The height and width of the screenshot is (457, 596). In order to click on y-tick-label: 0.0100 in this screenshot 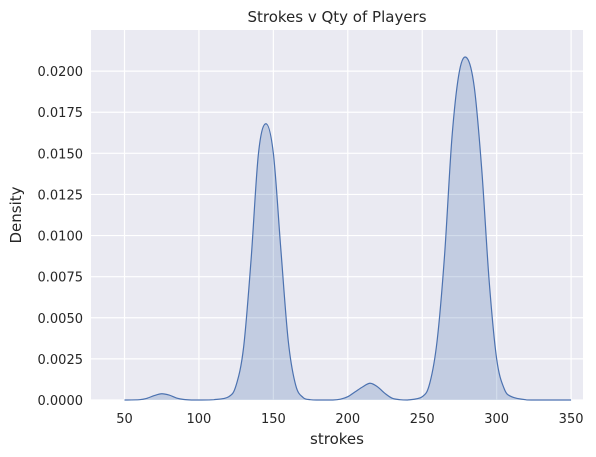, I will do `click(61, 237)`.